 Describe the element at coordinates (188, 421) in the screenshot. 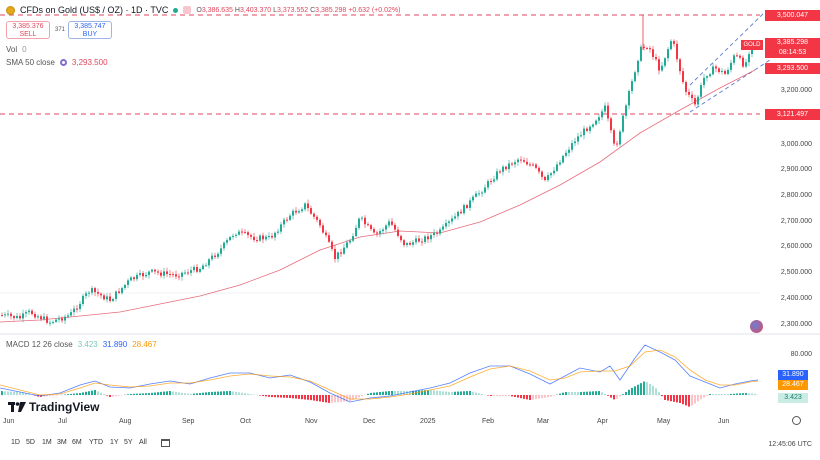

I see `time-label: Sep` at that location.